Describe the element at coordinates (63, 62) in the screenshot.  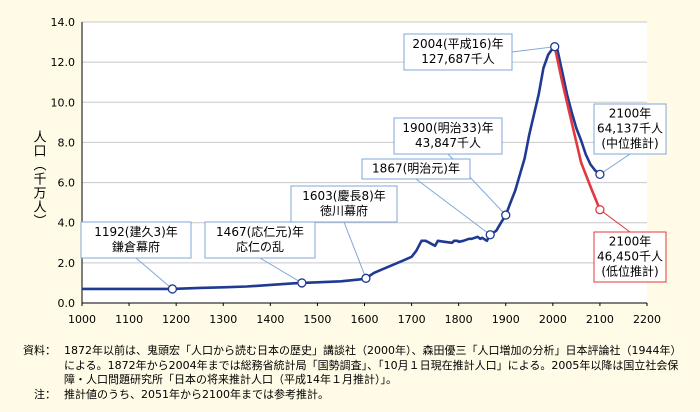
I see `y-tick-label: 12.0` at that location.